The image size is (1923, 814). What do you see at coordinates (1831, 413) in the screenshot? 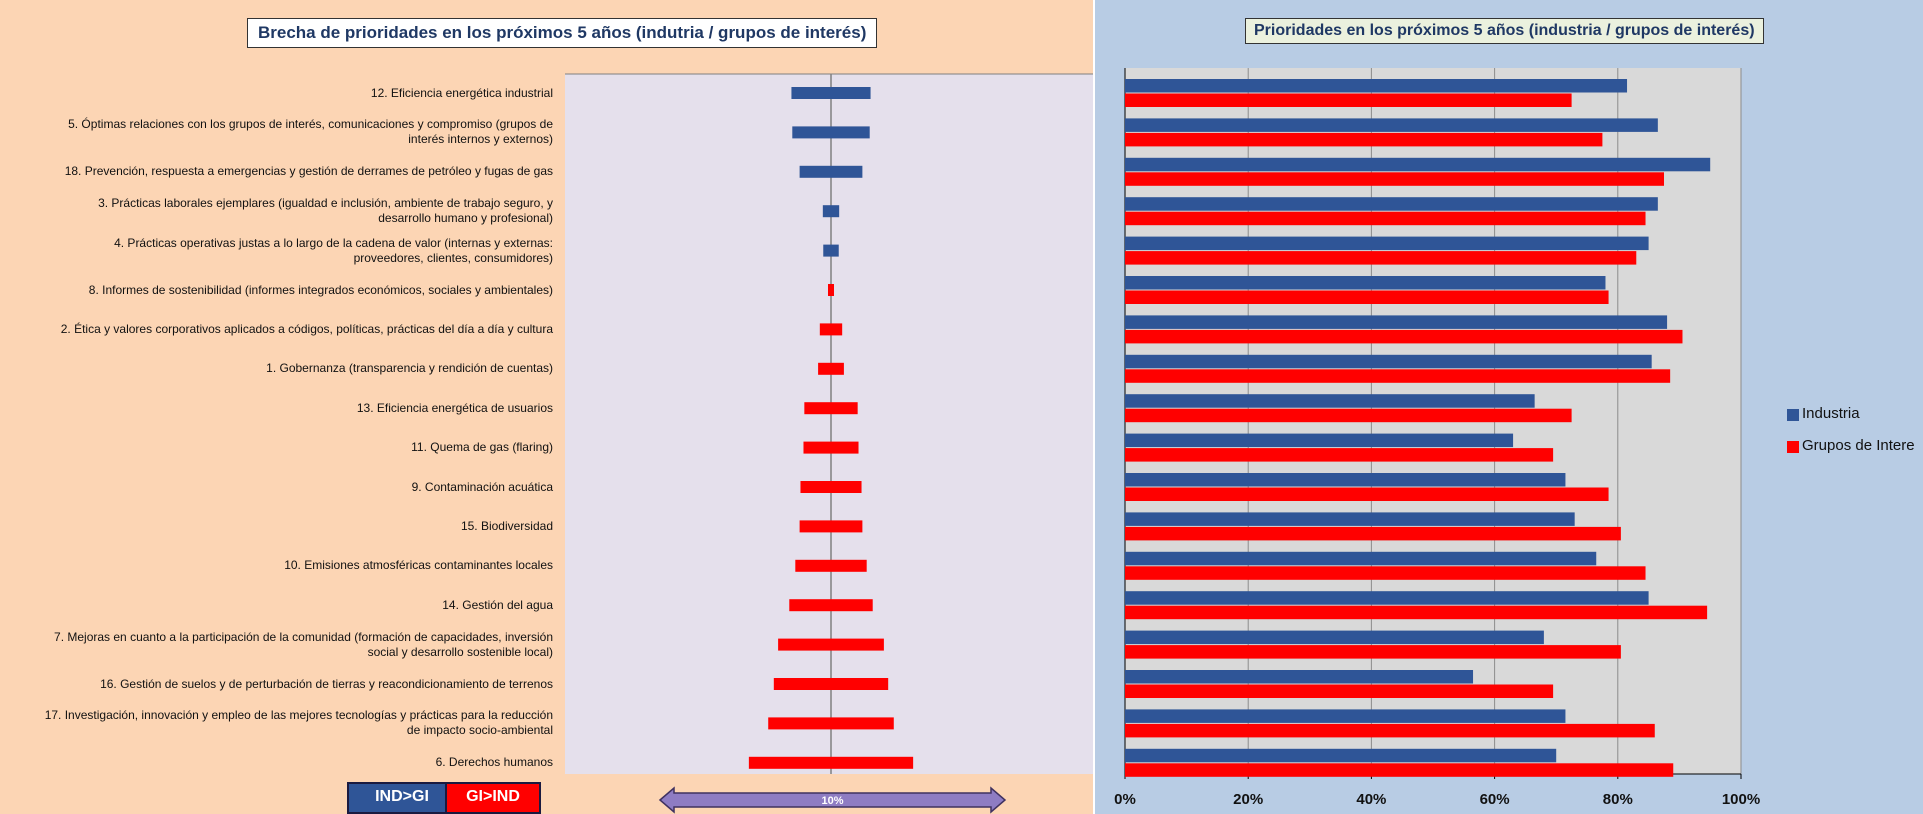
I see `legend-label-industria: Industria` at bounding box center [1831, 413].